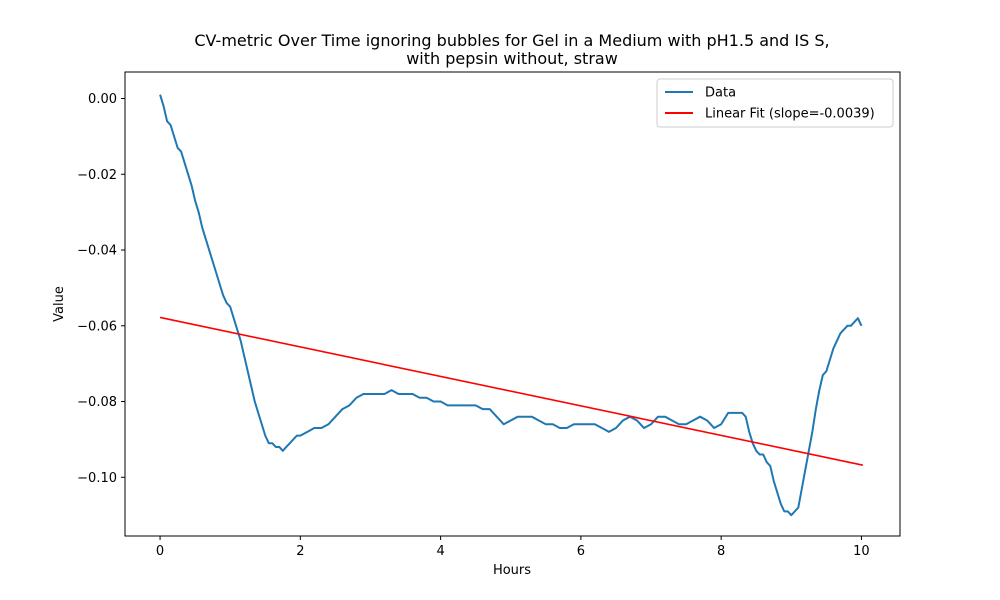  What do you see at coordinates (440, 551) in the screenshot?
I see `x-tick-label: 4` at bounding box center [440, 551].